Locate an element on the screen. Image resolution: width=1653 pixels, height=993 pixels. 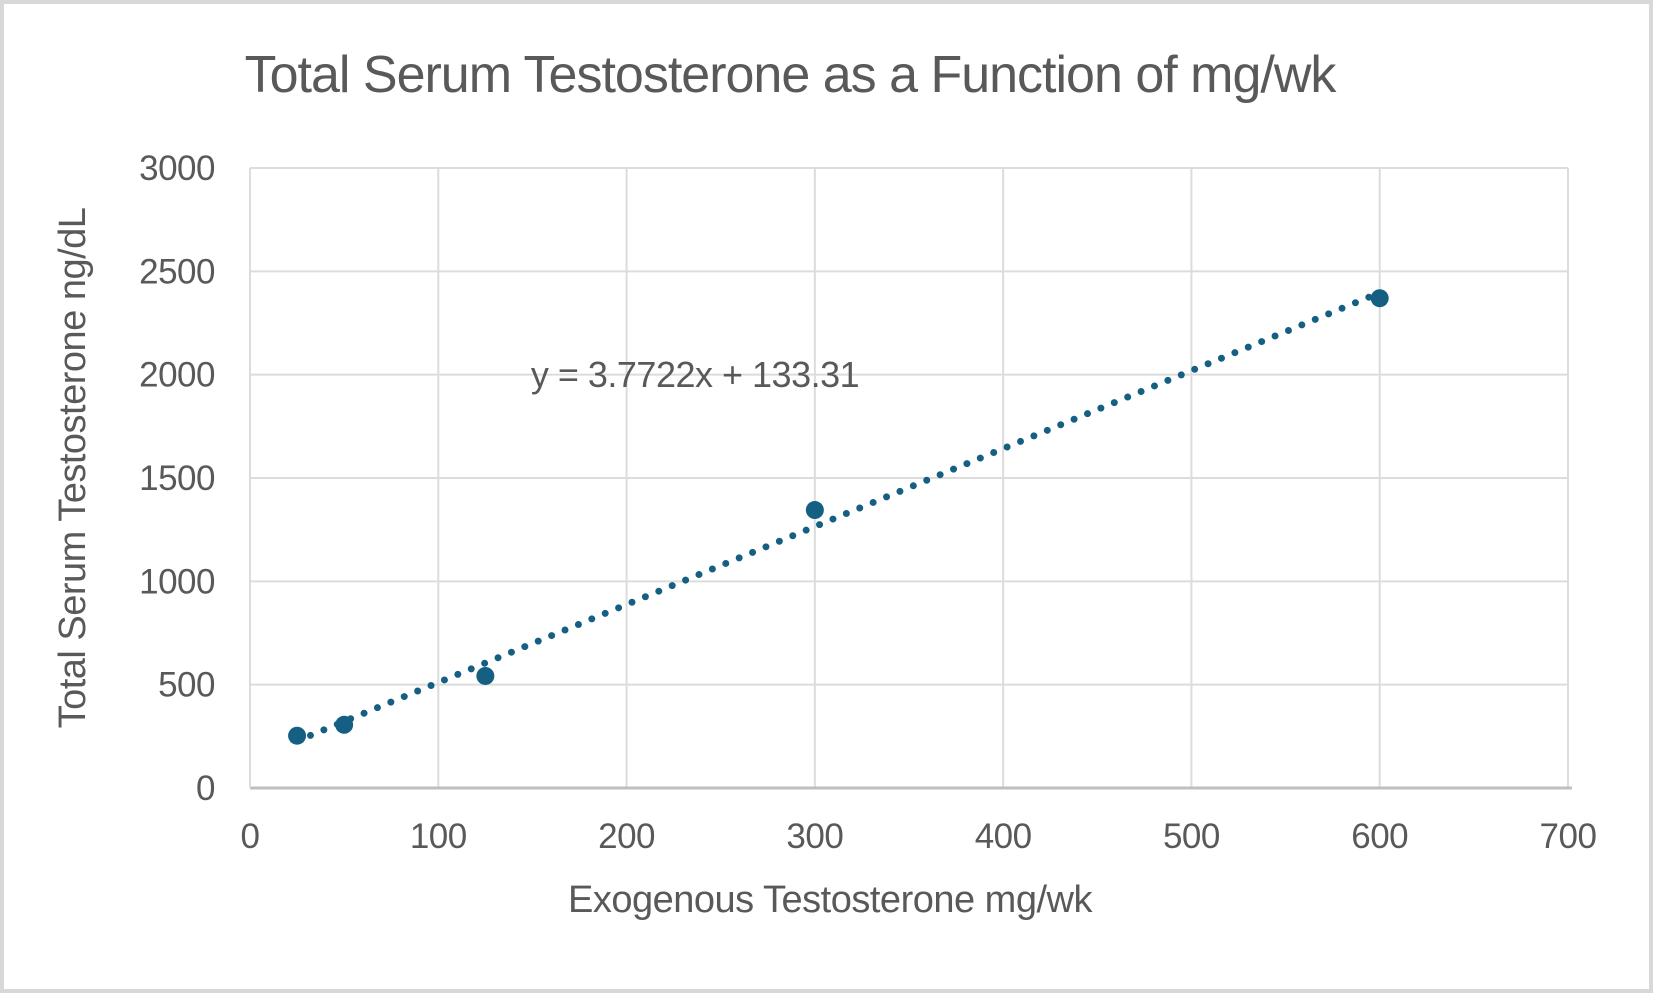
x-tick-label: 600 is located at coordinates (1379, 836).